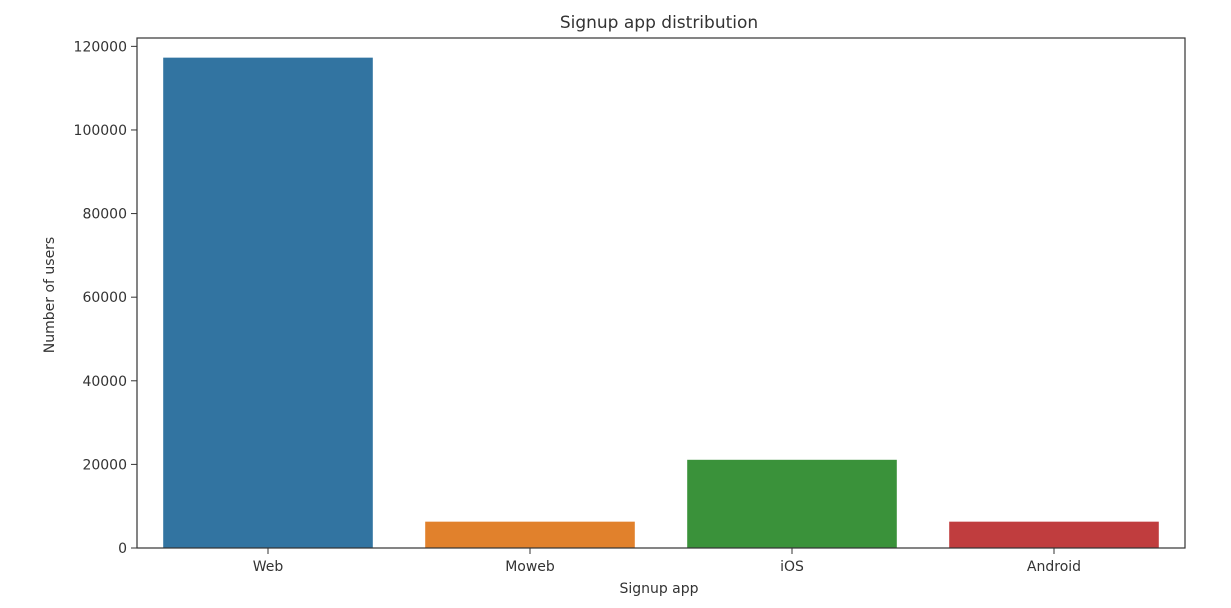 The height and width of the screenshot is (608, 1231). I want to click on x-tick-label: Moweb, so click(530, 567).